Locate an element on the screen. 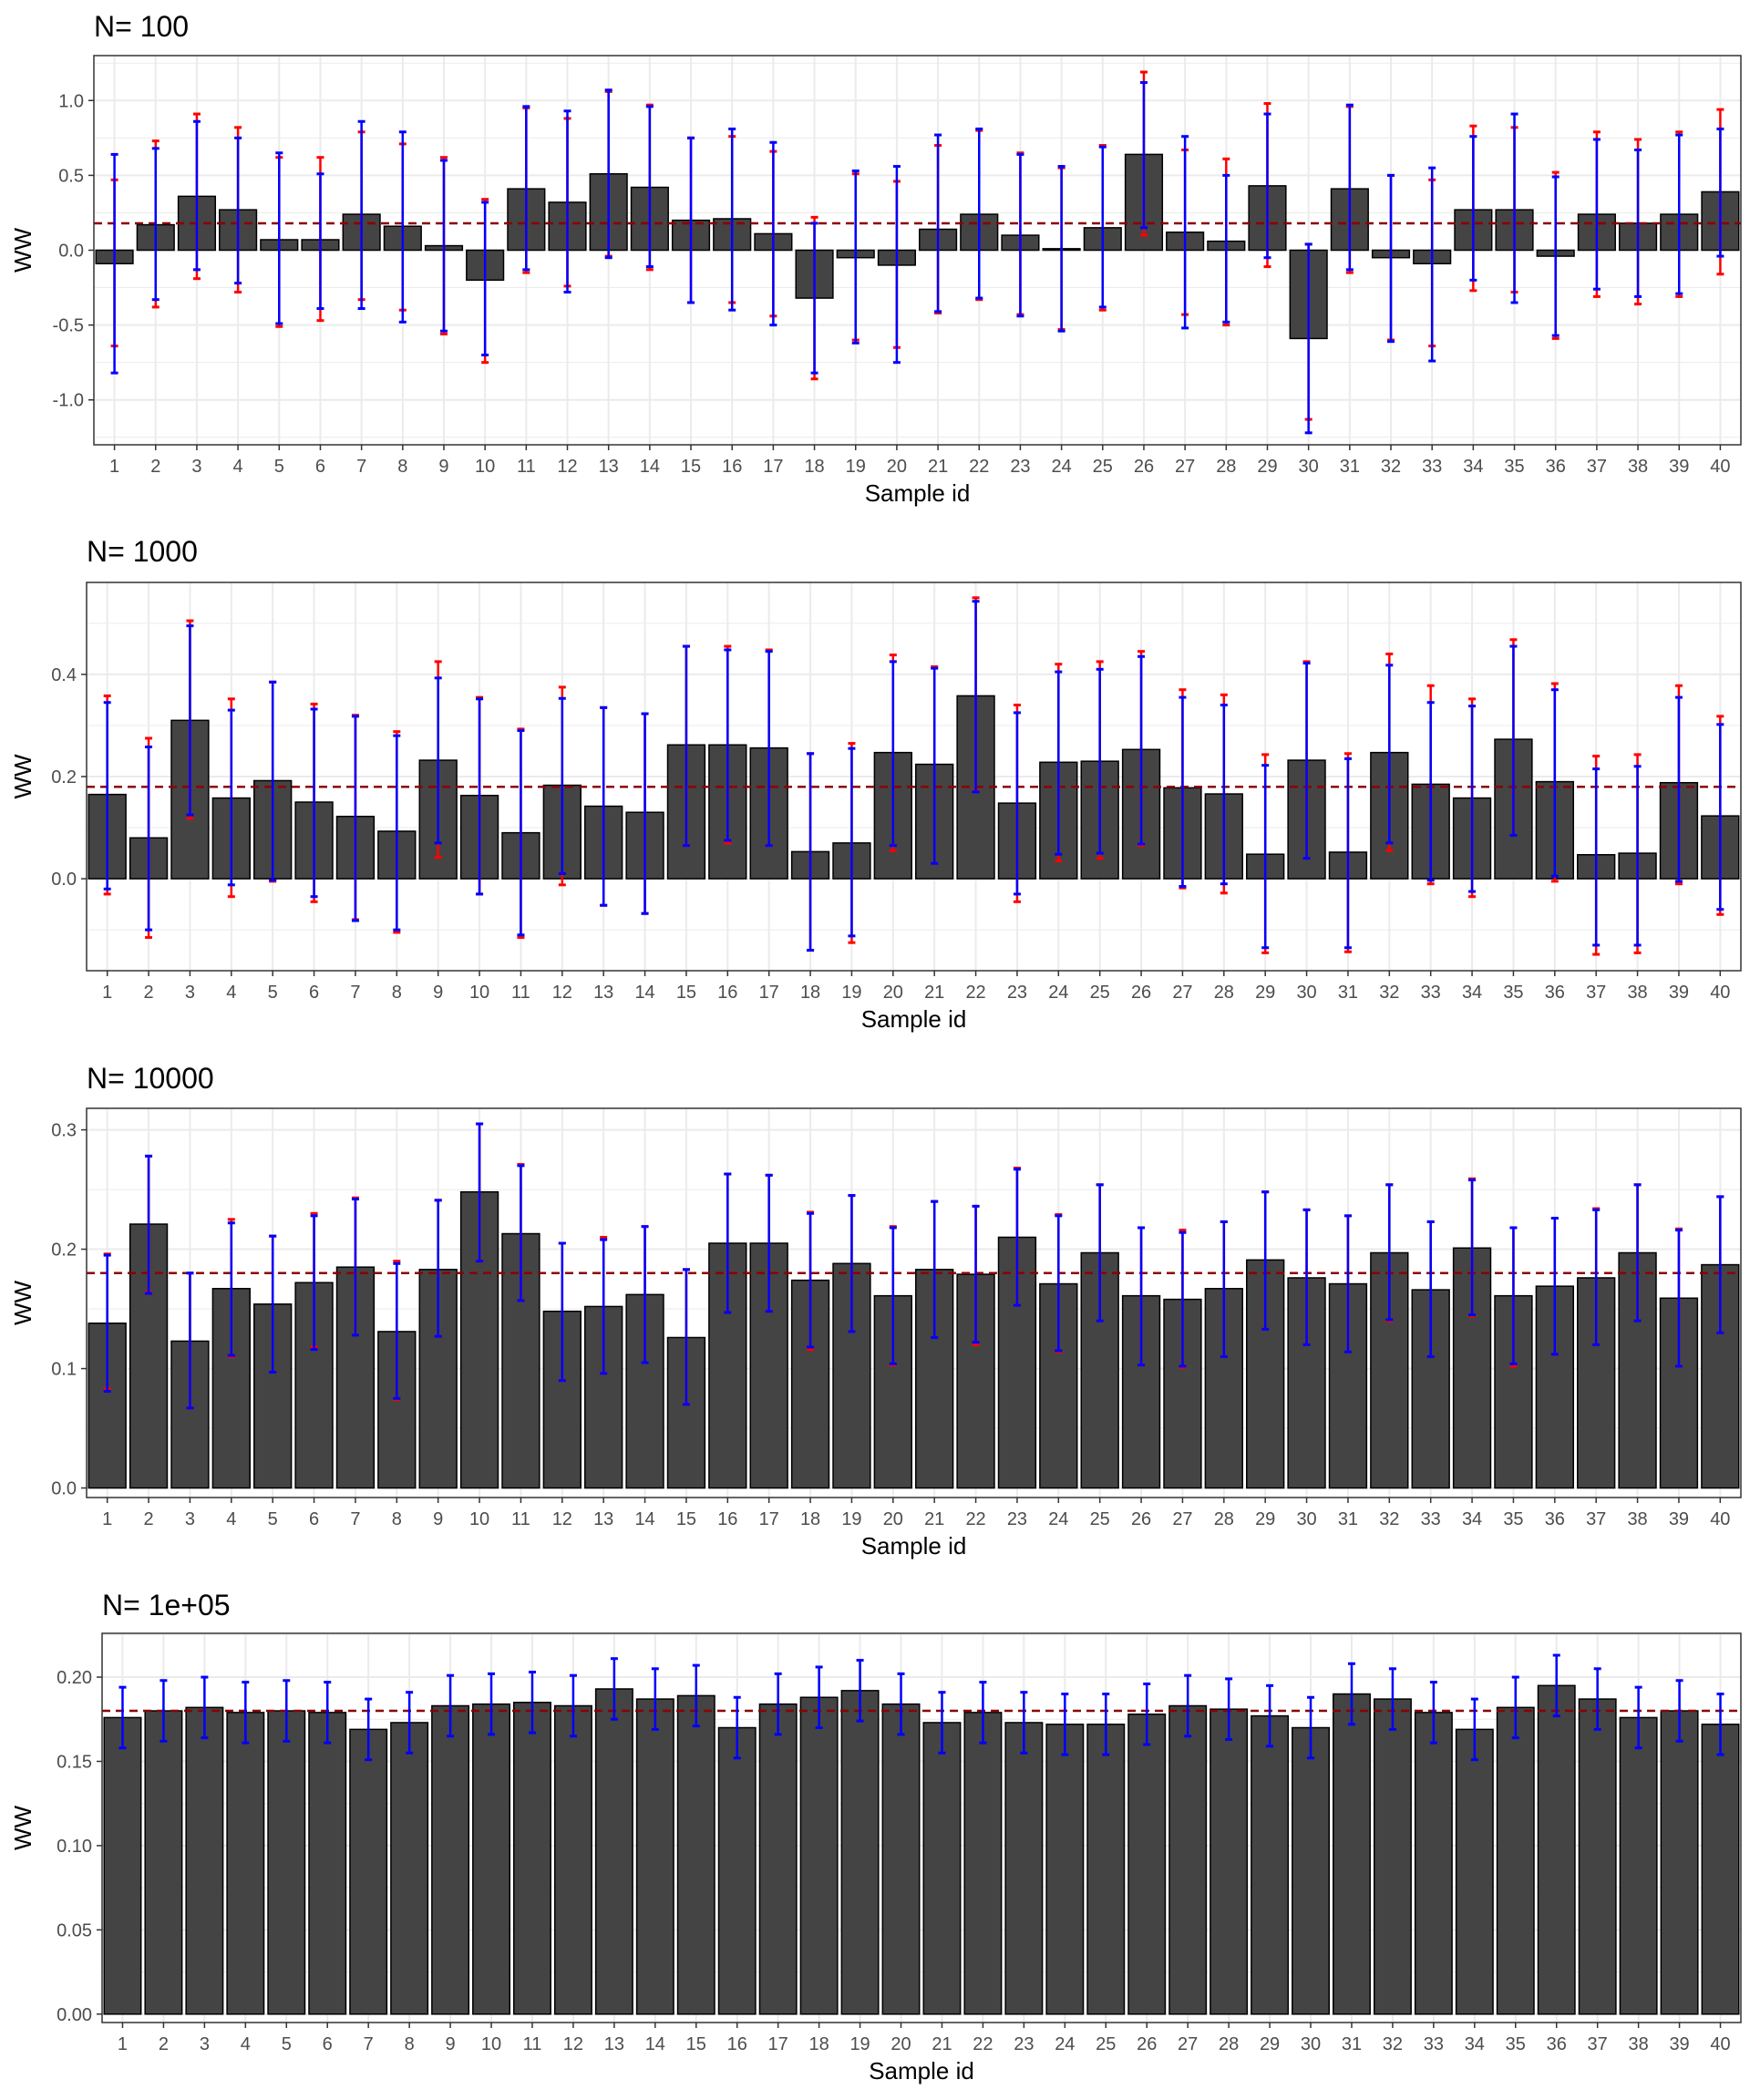 The height and width of the screenshot is (2100, 1750). y-tick-label: -0.5 is located at coordinates (69, 326).